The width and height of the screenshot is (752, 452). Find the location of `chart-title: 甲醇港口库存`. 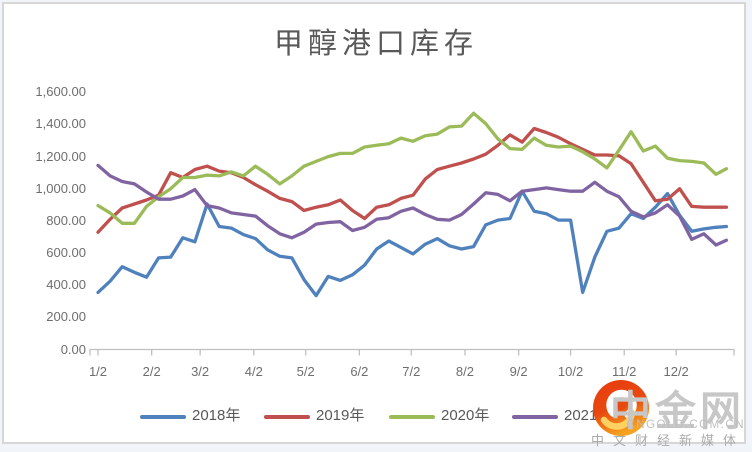

chart-title: 甲醇港口库存 is located at coordinates (375, 43).